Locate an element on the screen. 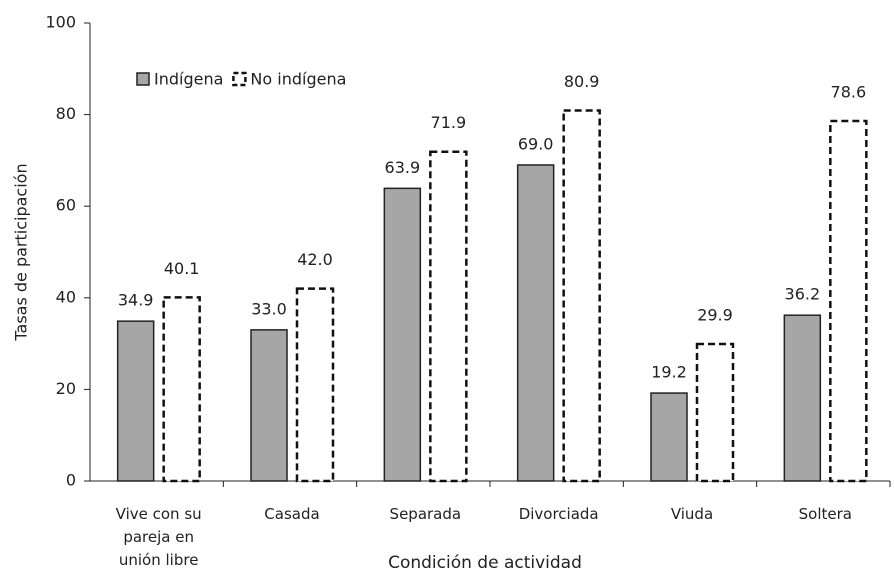  y-tick-label: 40 is located at coordinates (66, 296).